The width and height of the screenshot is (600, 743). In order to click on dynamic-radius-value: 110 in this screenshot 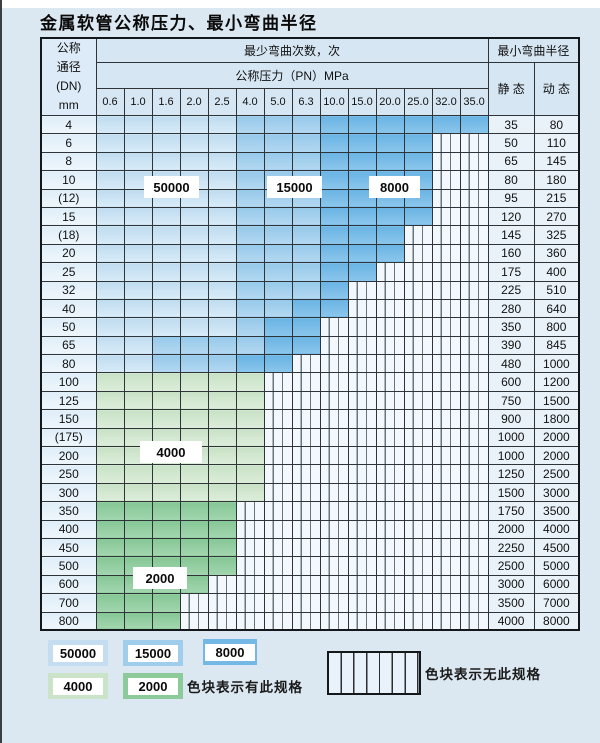, I will do `click(556, 143)`.